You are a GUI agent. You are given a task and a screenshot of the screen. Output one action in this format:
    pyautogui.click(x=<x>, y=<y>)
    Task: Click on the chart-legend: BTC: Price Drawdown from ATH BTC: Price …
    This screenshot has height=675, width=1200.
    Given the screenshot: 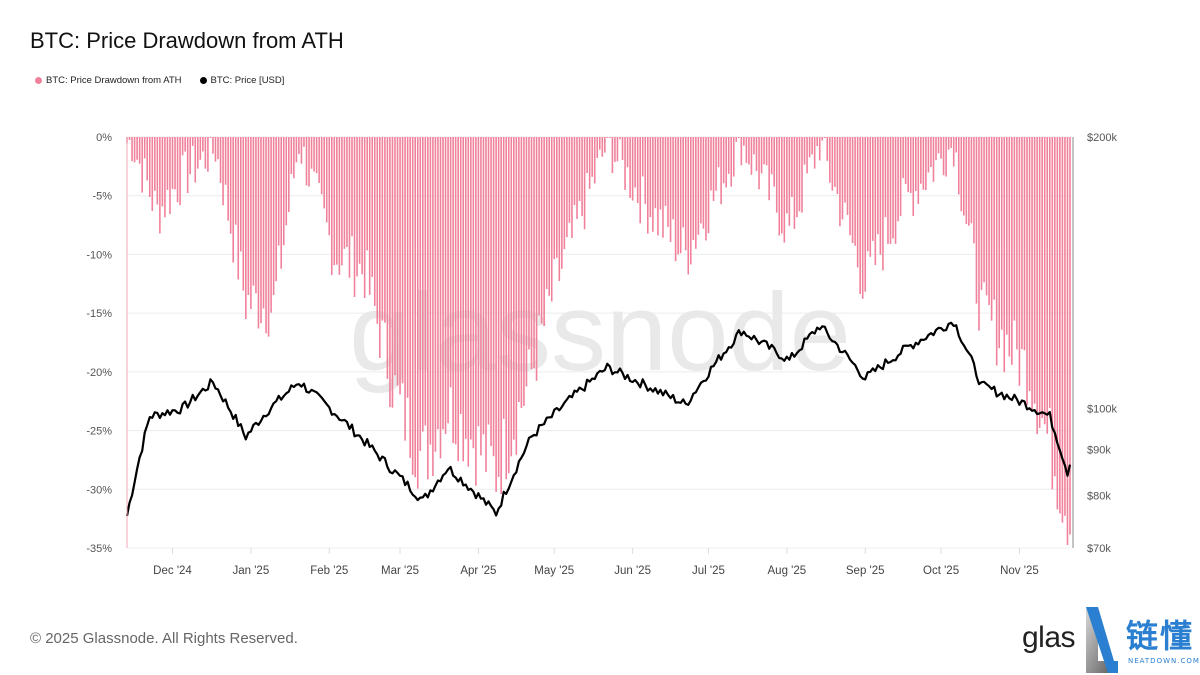 What is the action you would take?
    pyautogui.click(x=159, y=80)
    